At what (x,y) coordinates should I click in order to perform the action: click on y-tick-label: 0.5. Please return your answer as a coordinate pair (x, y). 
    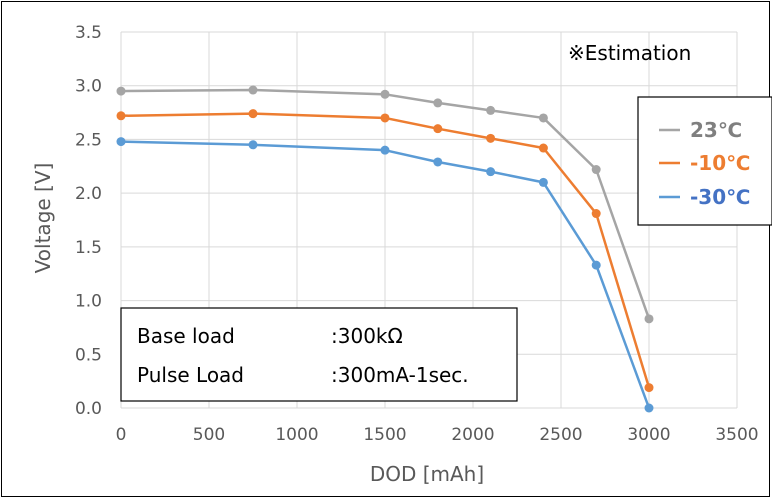
    Looking at the image, I should click on (88, 355).